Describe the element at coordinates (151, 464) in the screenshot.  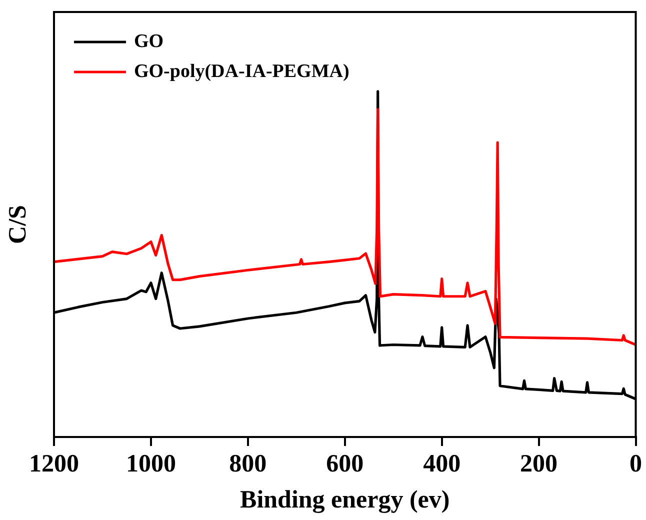
I see `x-tick-label: 1000` at that location.